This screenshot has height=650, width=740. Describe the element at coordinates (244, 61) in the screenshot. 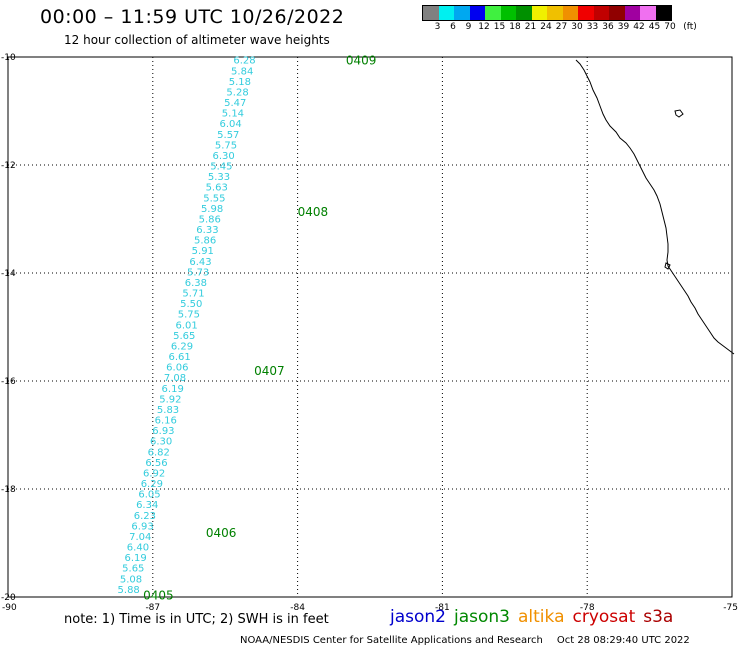

I see `swh-value: 6.28` at that location.